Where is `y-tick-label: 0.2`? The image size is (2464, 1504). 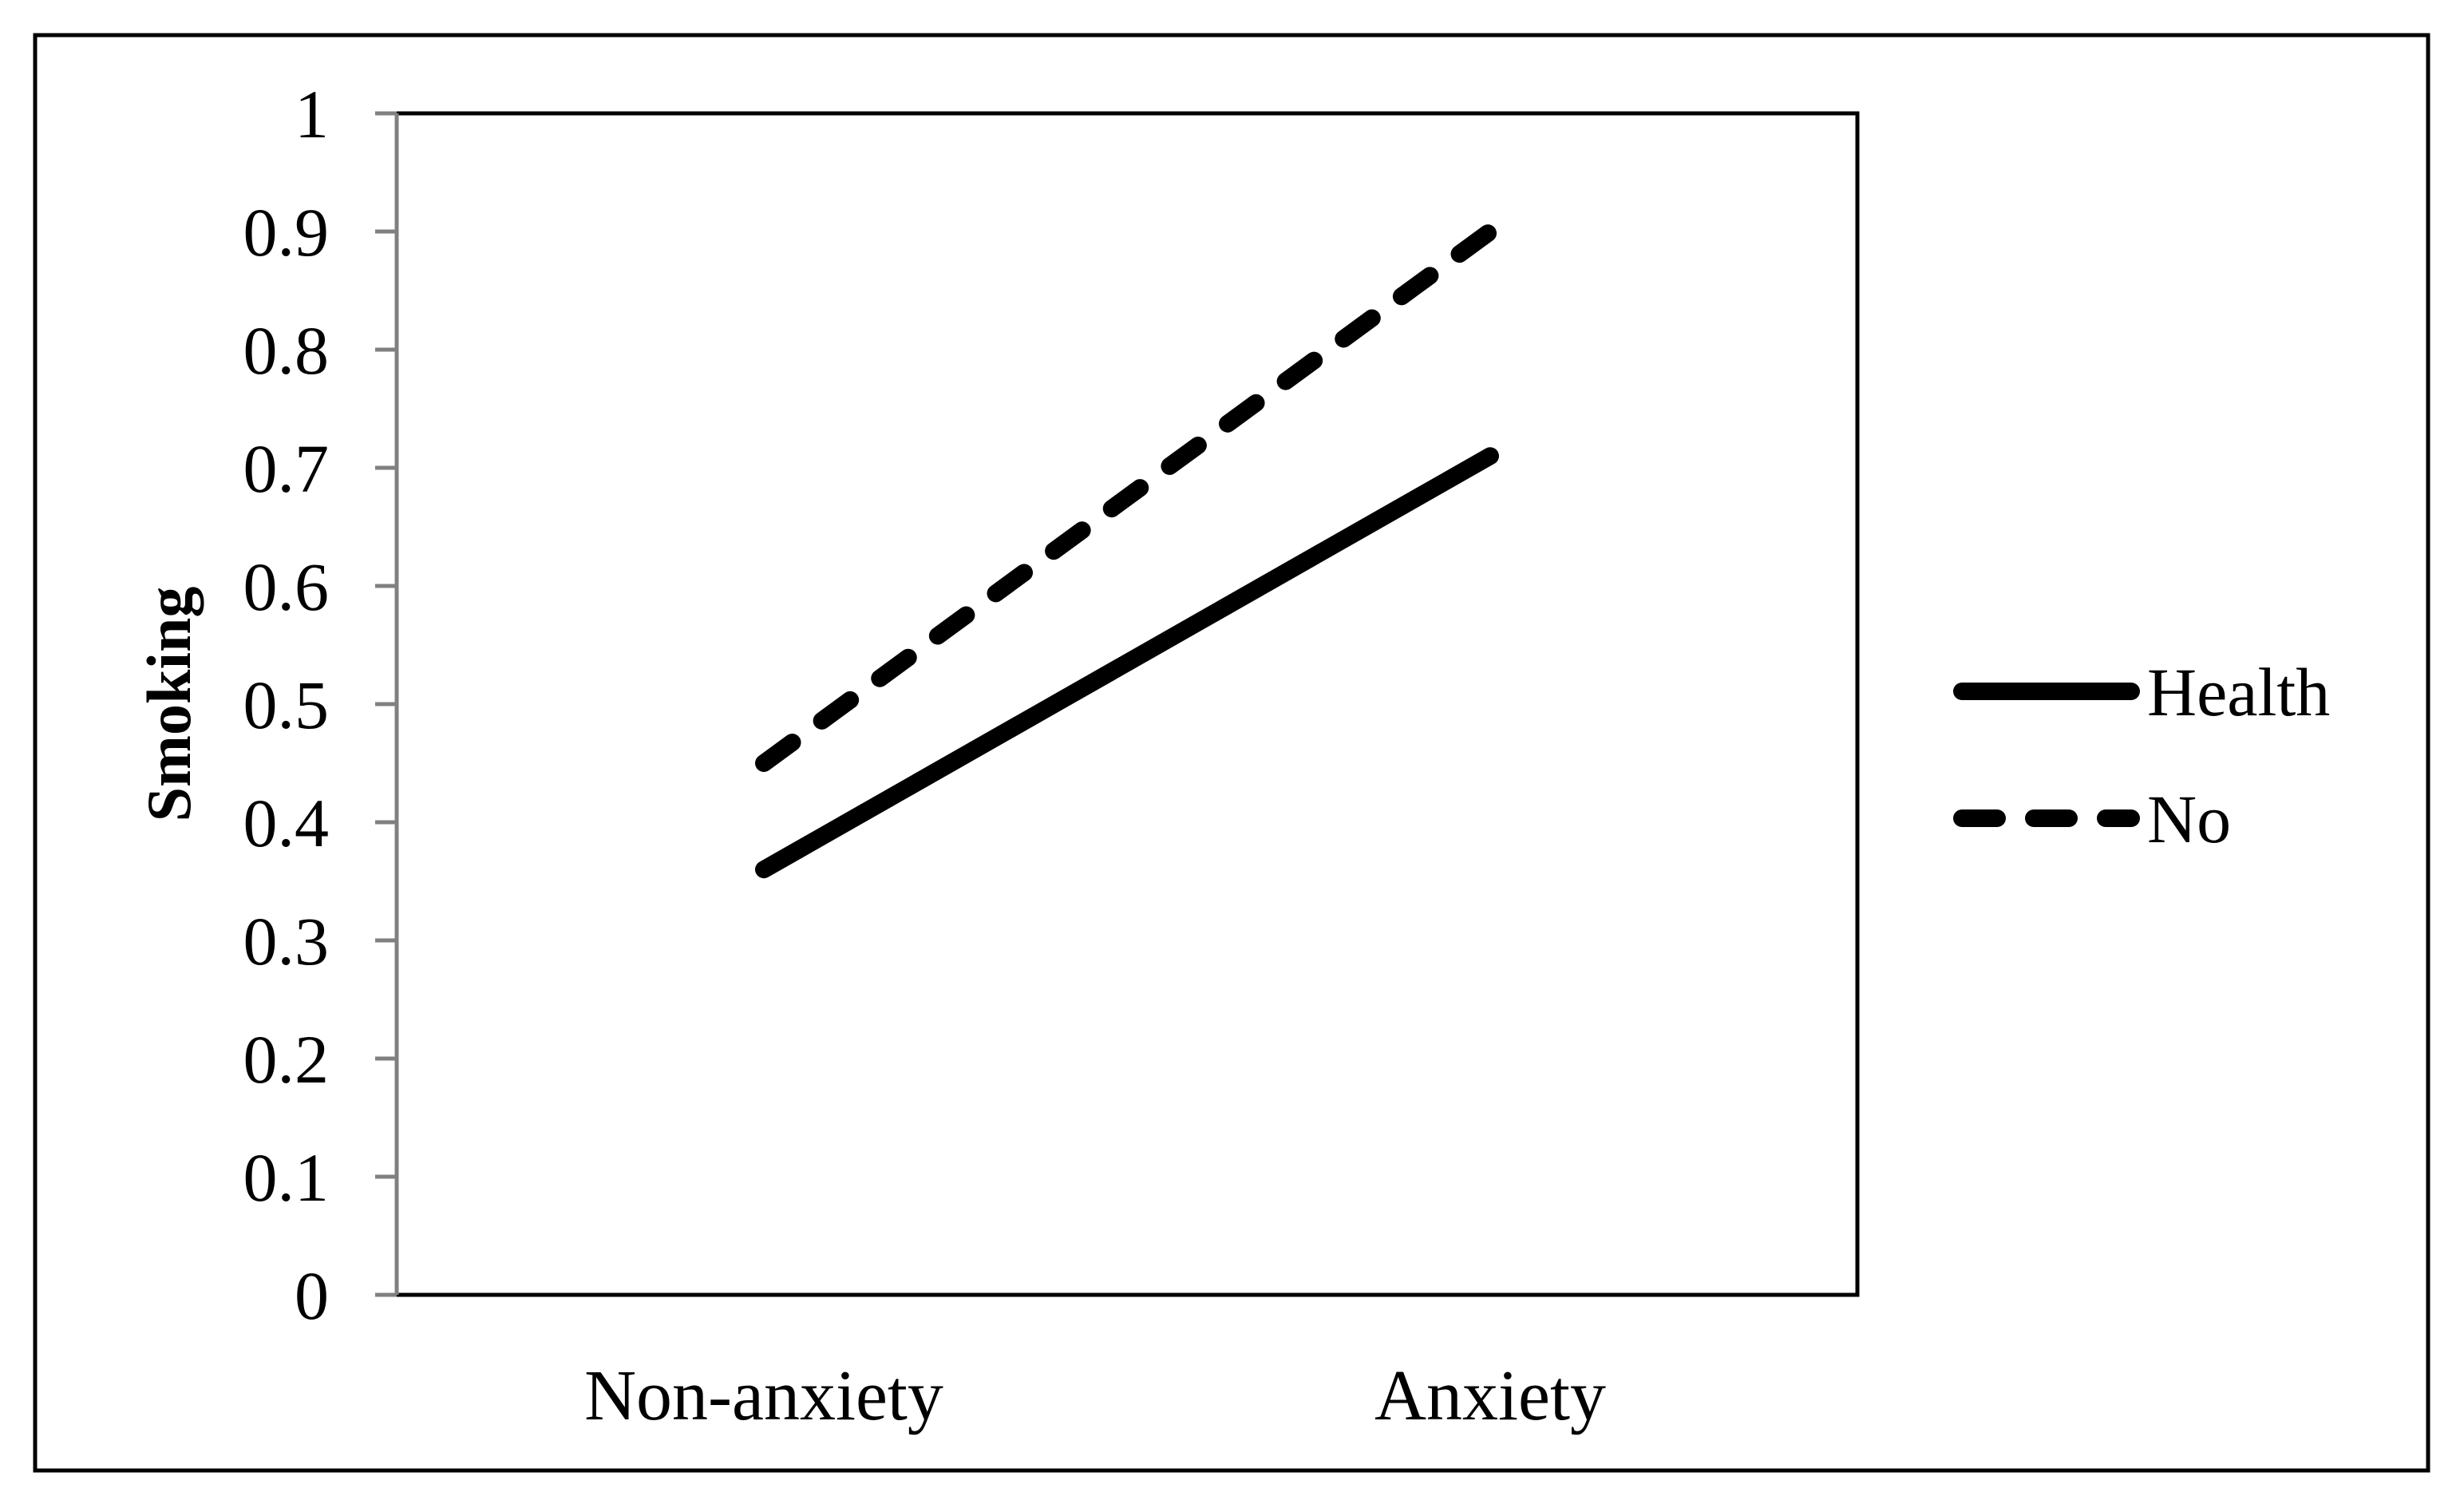 y-tick-label: 0.2 is located at coordinates (287, 1059).